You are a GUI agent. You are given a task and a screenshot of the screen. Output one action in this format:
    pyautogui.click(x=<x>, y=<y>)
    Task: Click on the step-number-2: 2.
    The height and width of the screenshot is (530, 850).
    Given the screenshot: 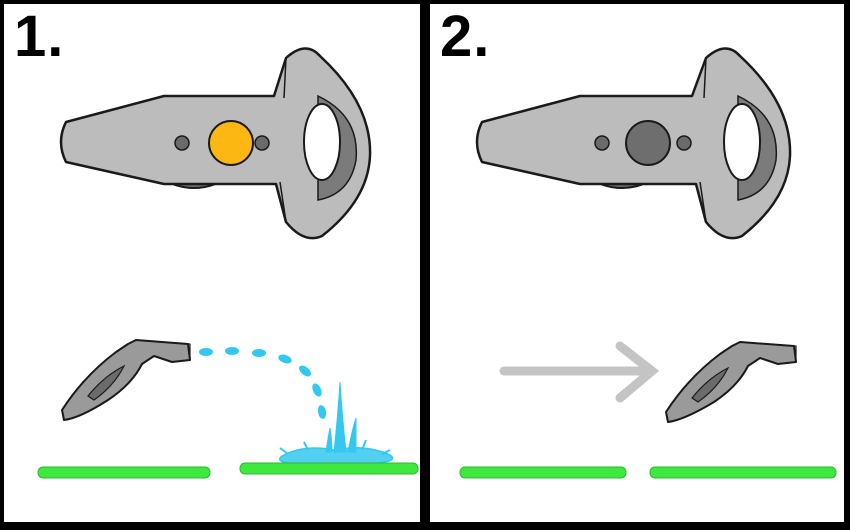 What is the action you would take?
    pyautogui.click(x=465, y=36)
    